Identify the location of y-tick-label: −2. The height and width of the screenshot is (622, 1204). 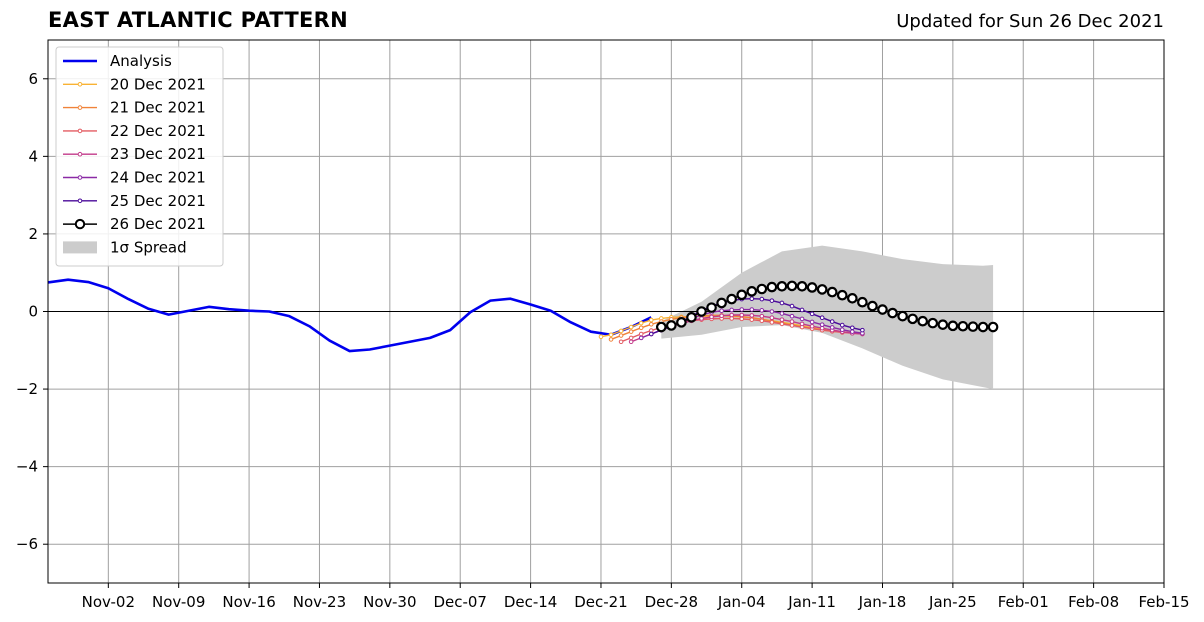
(27, 389).